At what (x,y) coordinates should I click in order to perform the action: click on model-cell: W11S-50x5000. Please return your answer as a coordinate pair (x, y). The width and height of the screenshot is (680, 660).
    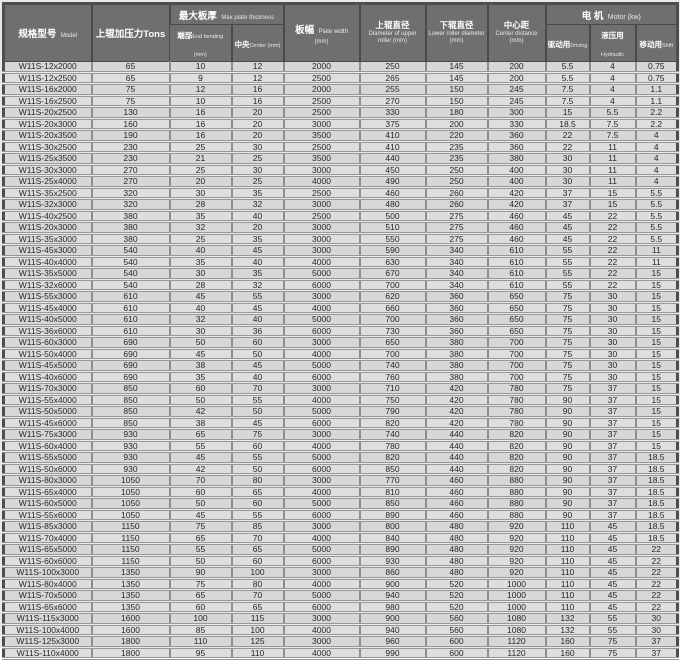
    Looking at the image, I should click on (47, 412).